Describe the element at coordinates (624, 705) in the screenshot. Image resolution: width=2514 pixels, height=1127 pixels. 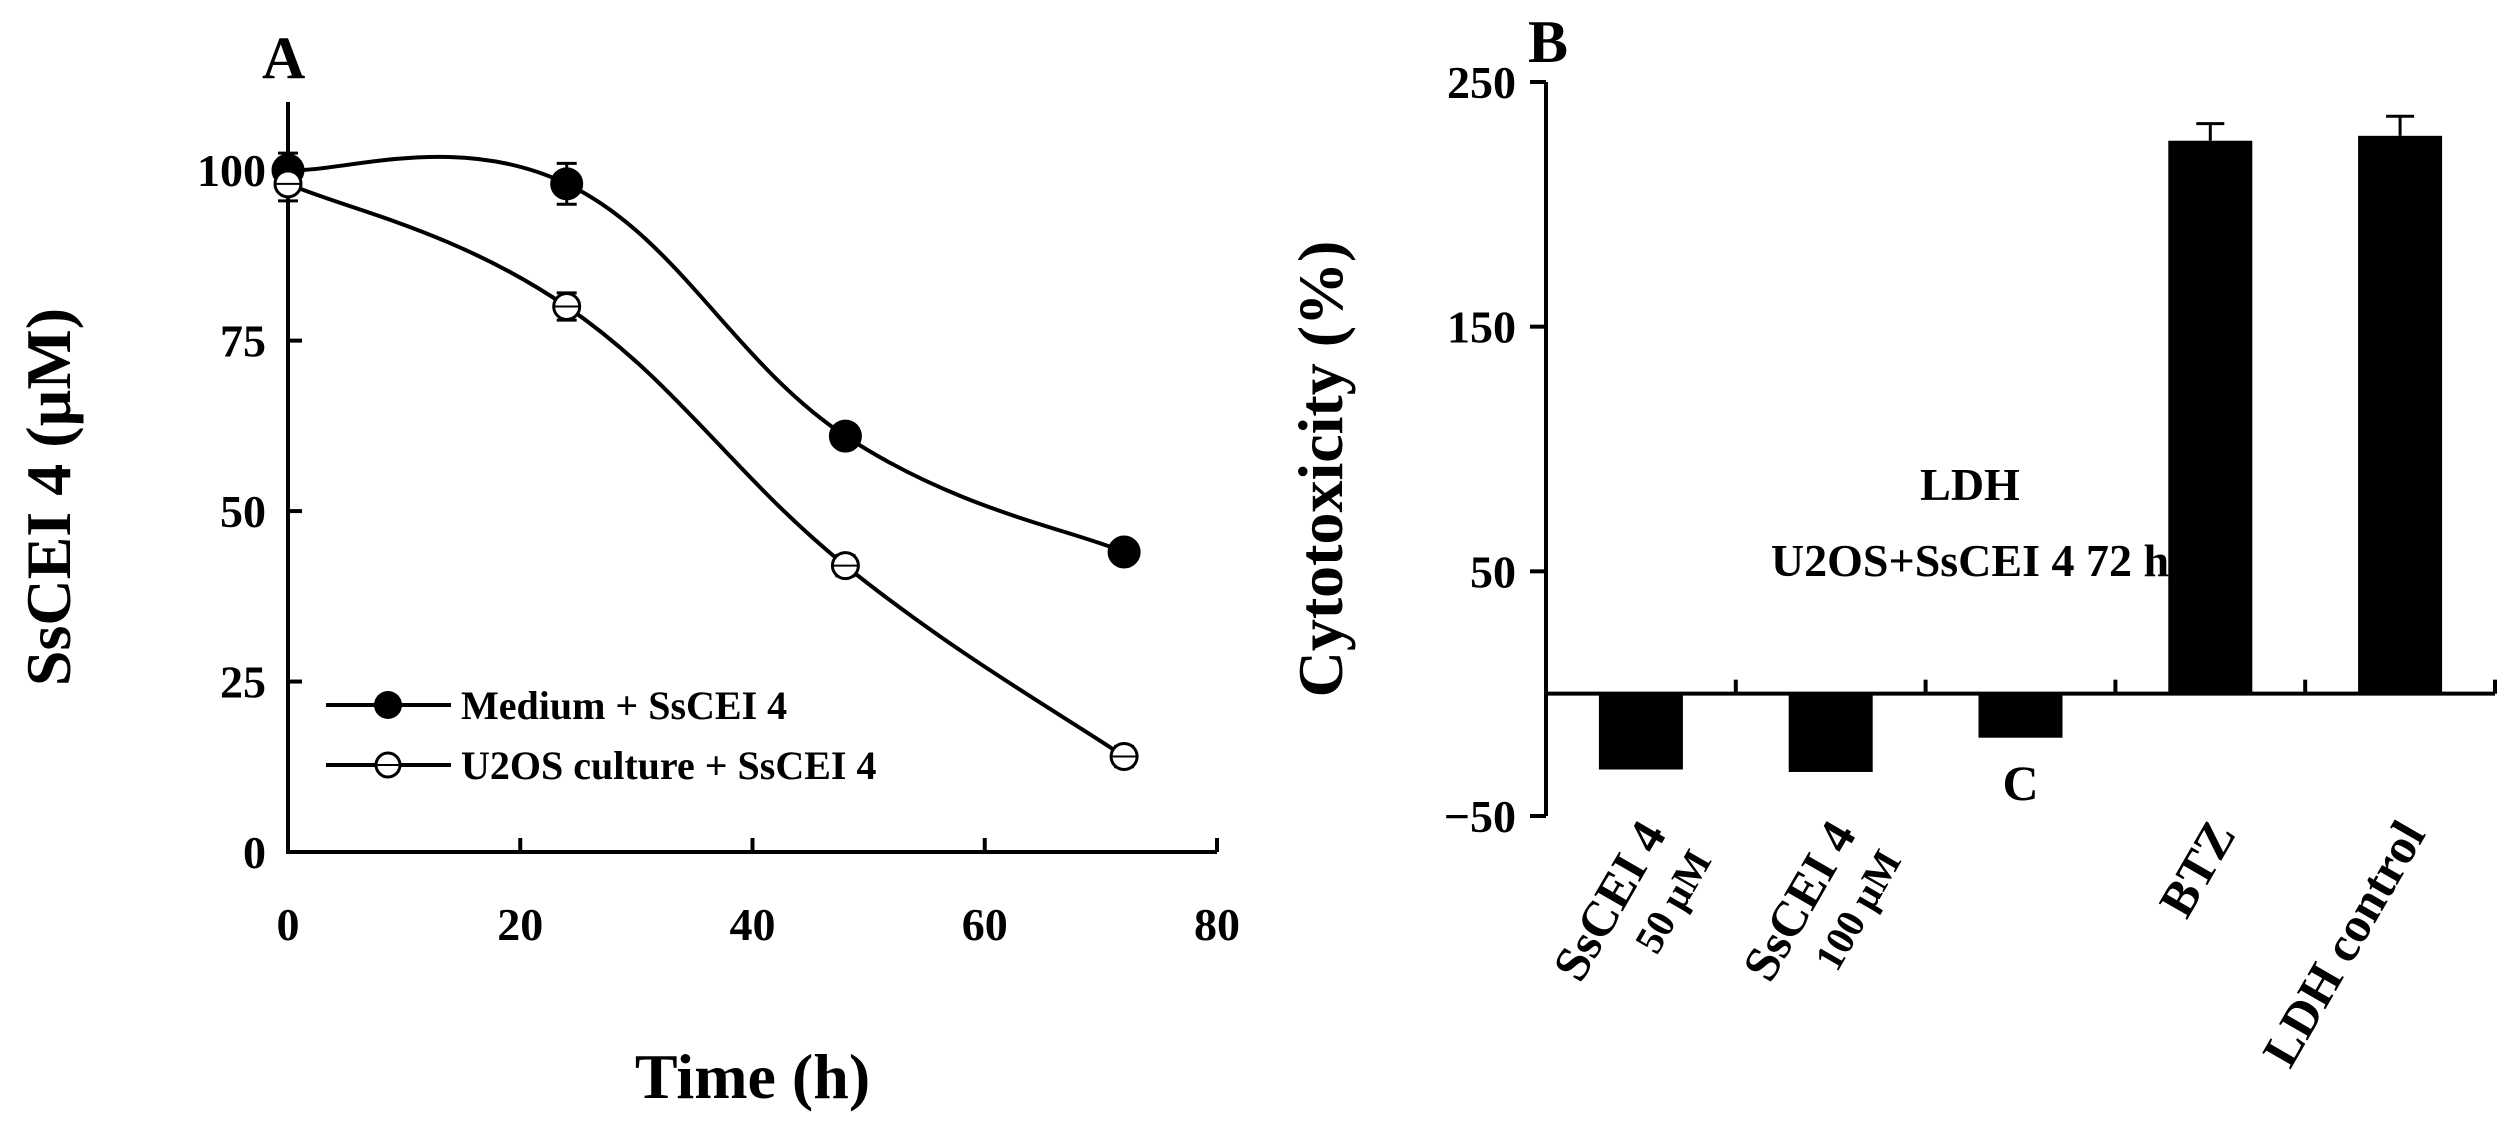
I see `legend-entry: Medium + SsCEI 4` at that location.